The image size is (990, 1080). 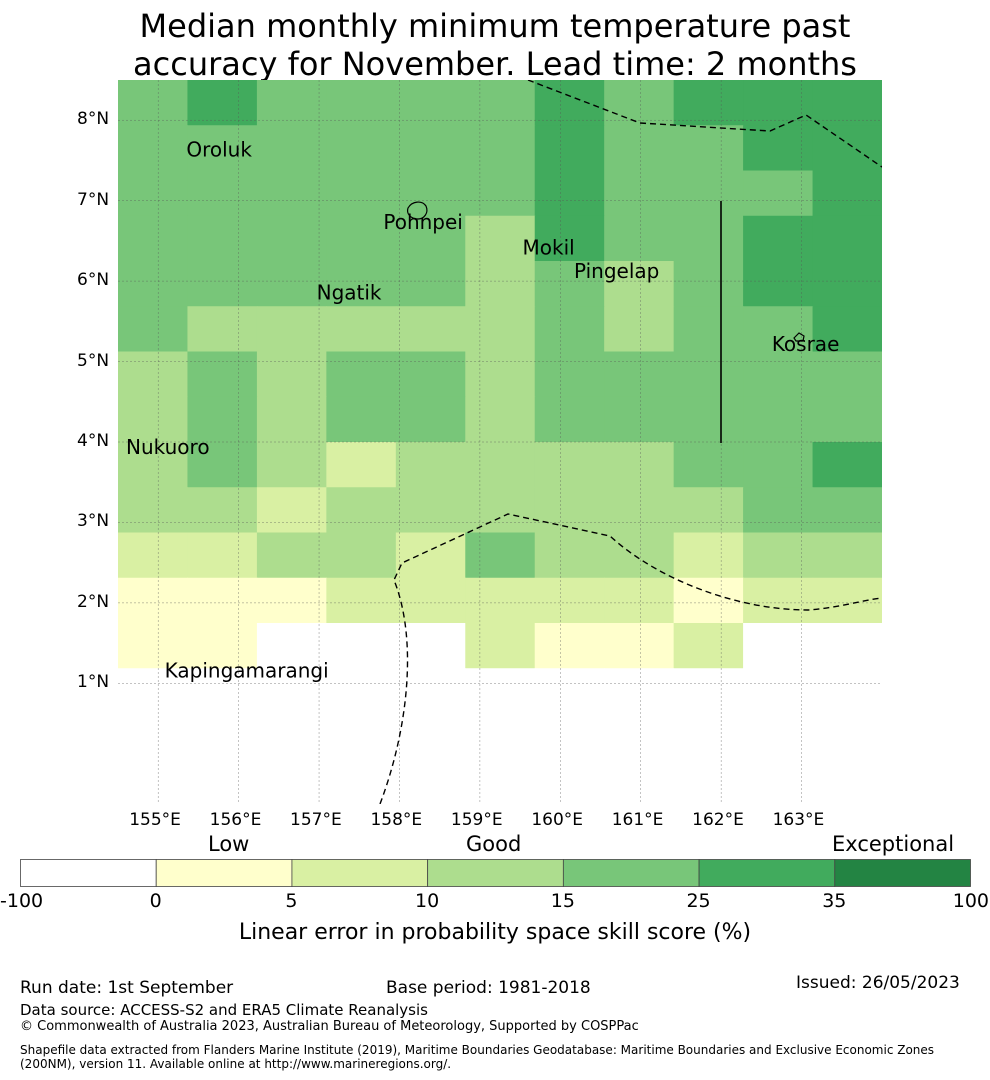 What do you see at coordinates (718, 820) in the screenshot?
I see `longitude-tick-label: 162°E` at bounding box center [718, 820].